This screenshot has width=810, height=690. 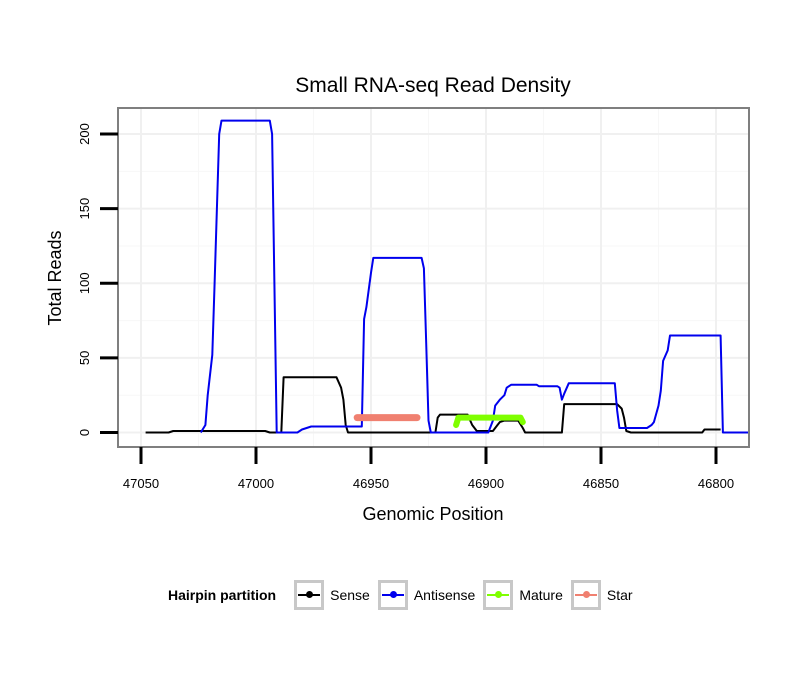 I want to click on legend-key-mature, so click(x=498, y=595).